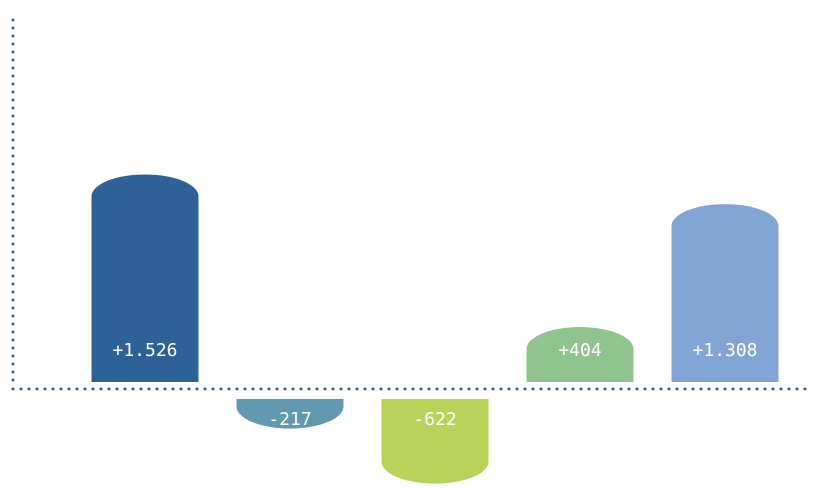 The height and width of the screenshot is (489, 813). What do you see at coordinates (434, 419) in the screenshot?
I see `bar-label-3: -622` at bounding box center [434, 419].